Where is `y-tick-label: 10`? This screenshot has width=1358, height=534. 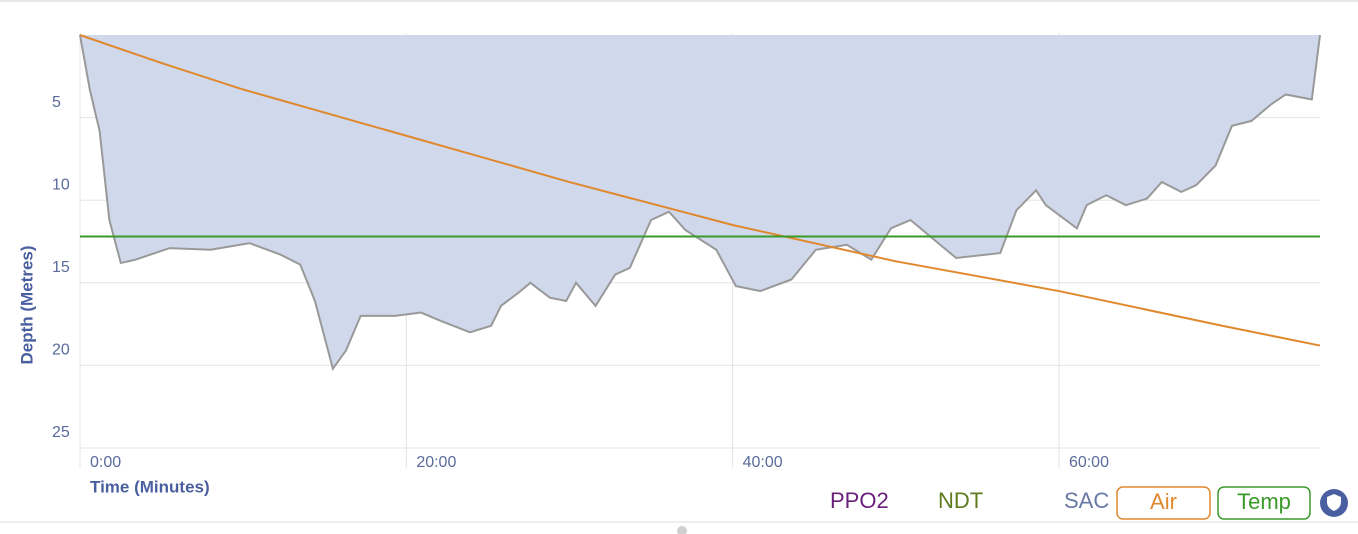
y-tick-label: 10 is located at coordinates (61, 184).